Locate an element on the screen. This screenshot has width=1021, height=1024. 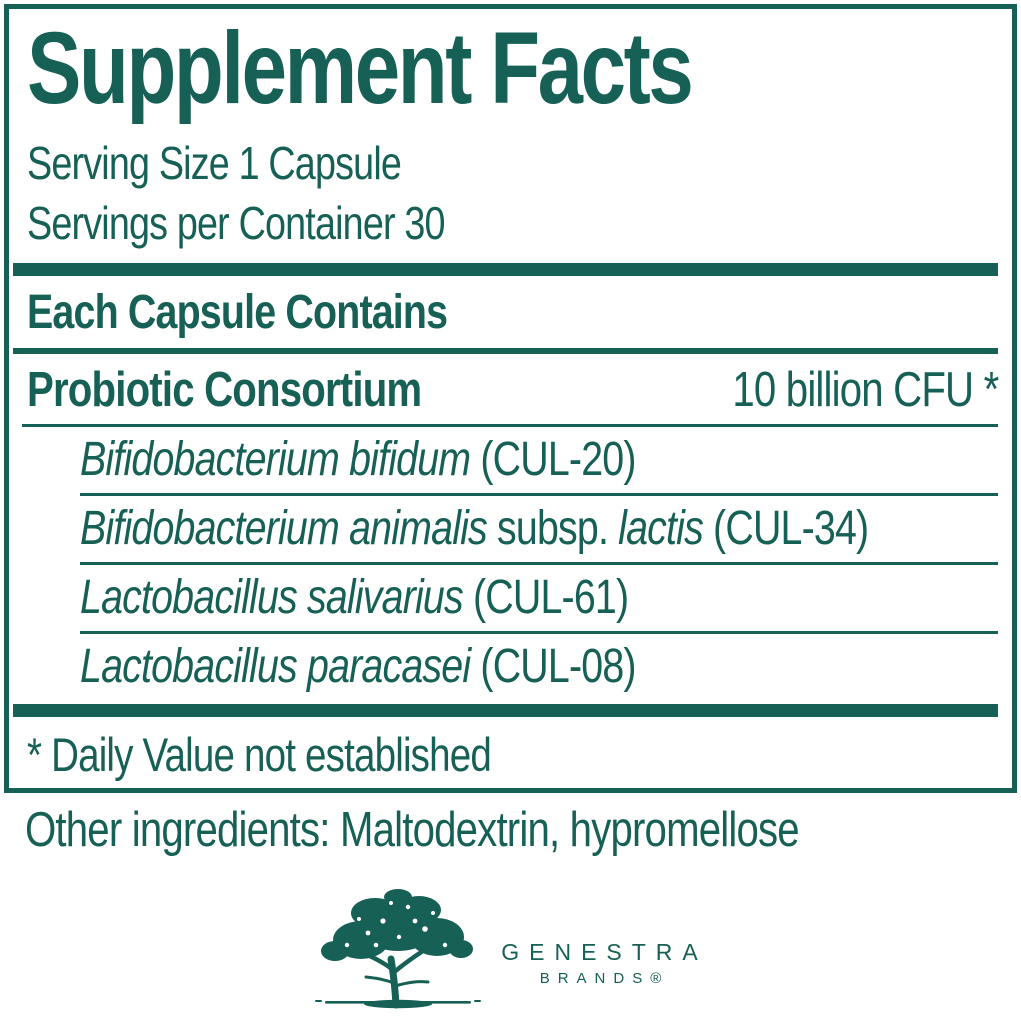
ingredient-amount: 10 billion CFU * is located at coordinates (865, 389).